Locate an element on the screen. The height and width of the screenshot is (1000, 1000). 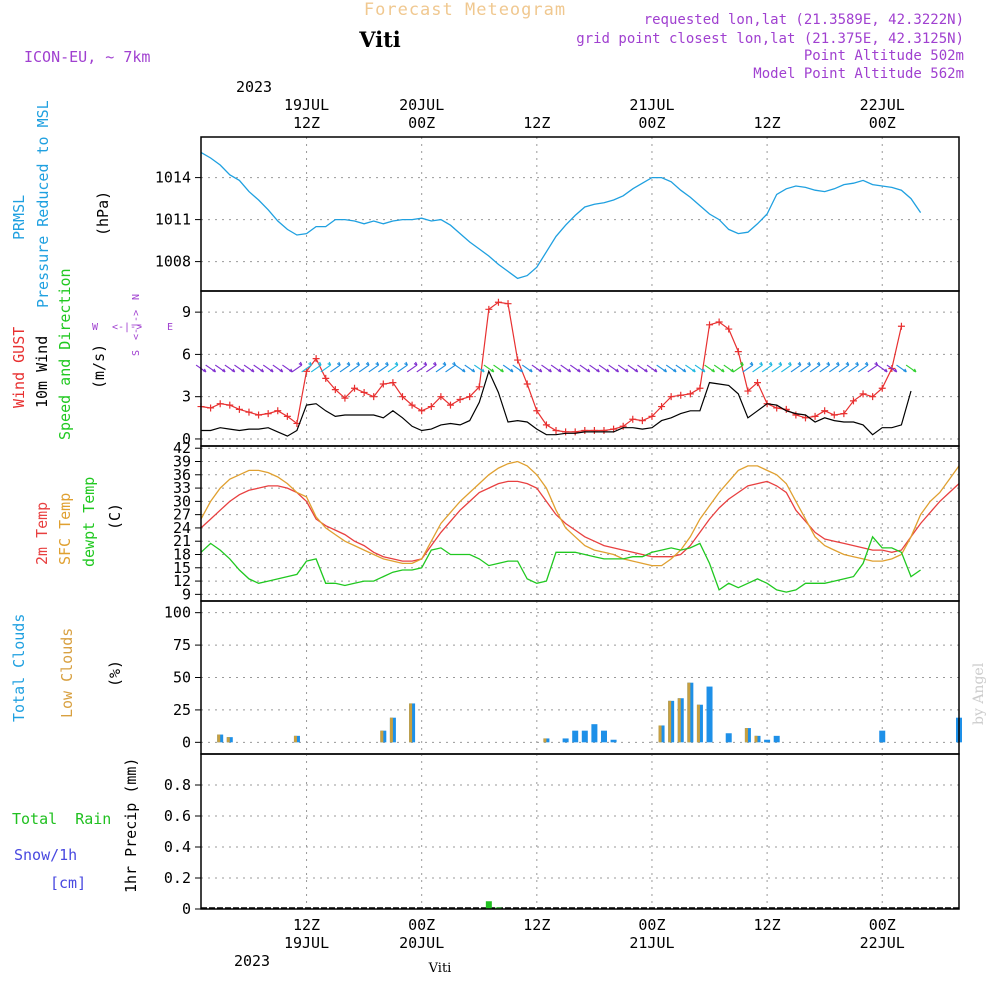
y-tick-label: 39 is located at coordinates (182, 462).